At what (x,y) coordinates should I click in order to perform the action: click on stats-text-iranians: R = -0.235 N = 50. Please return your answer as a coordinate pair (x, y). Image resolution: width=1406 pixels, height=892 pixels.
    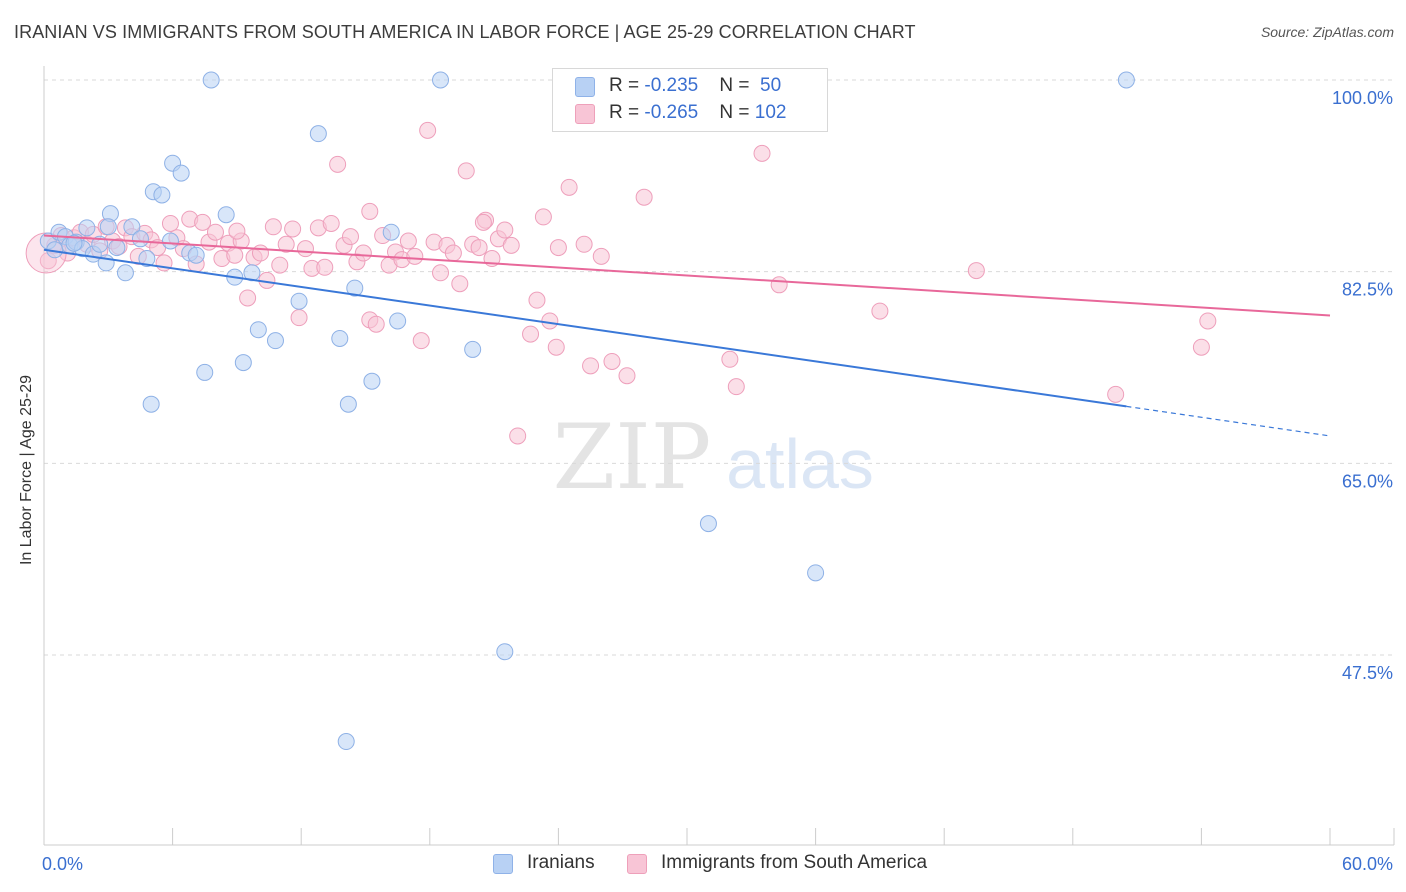
    Looking at the image, I should click on (695, 86).